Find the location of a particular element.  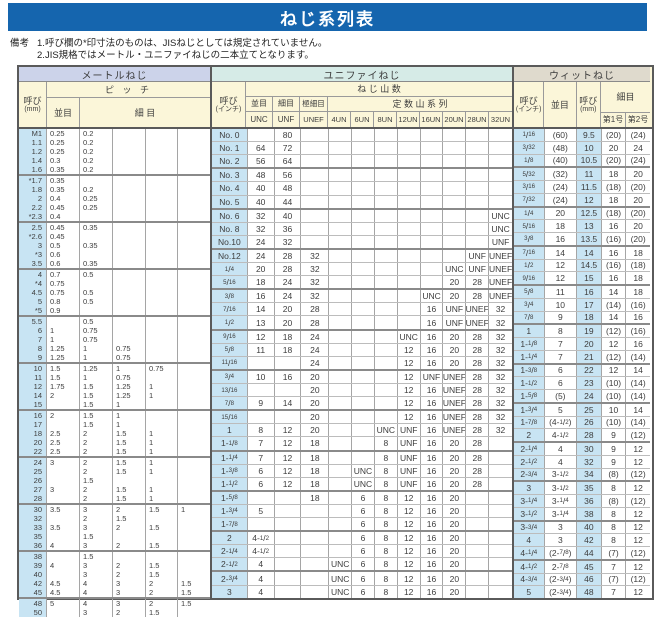

metric-size-cell: *5 is located at coordinates (33, 310).